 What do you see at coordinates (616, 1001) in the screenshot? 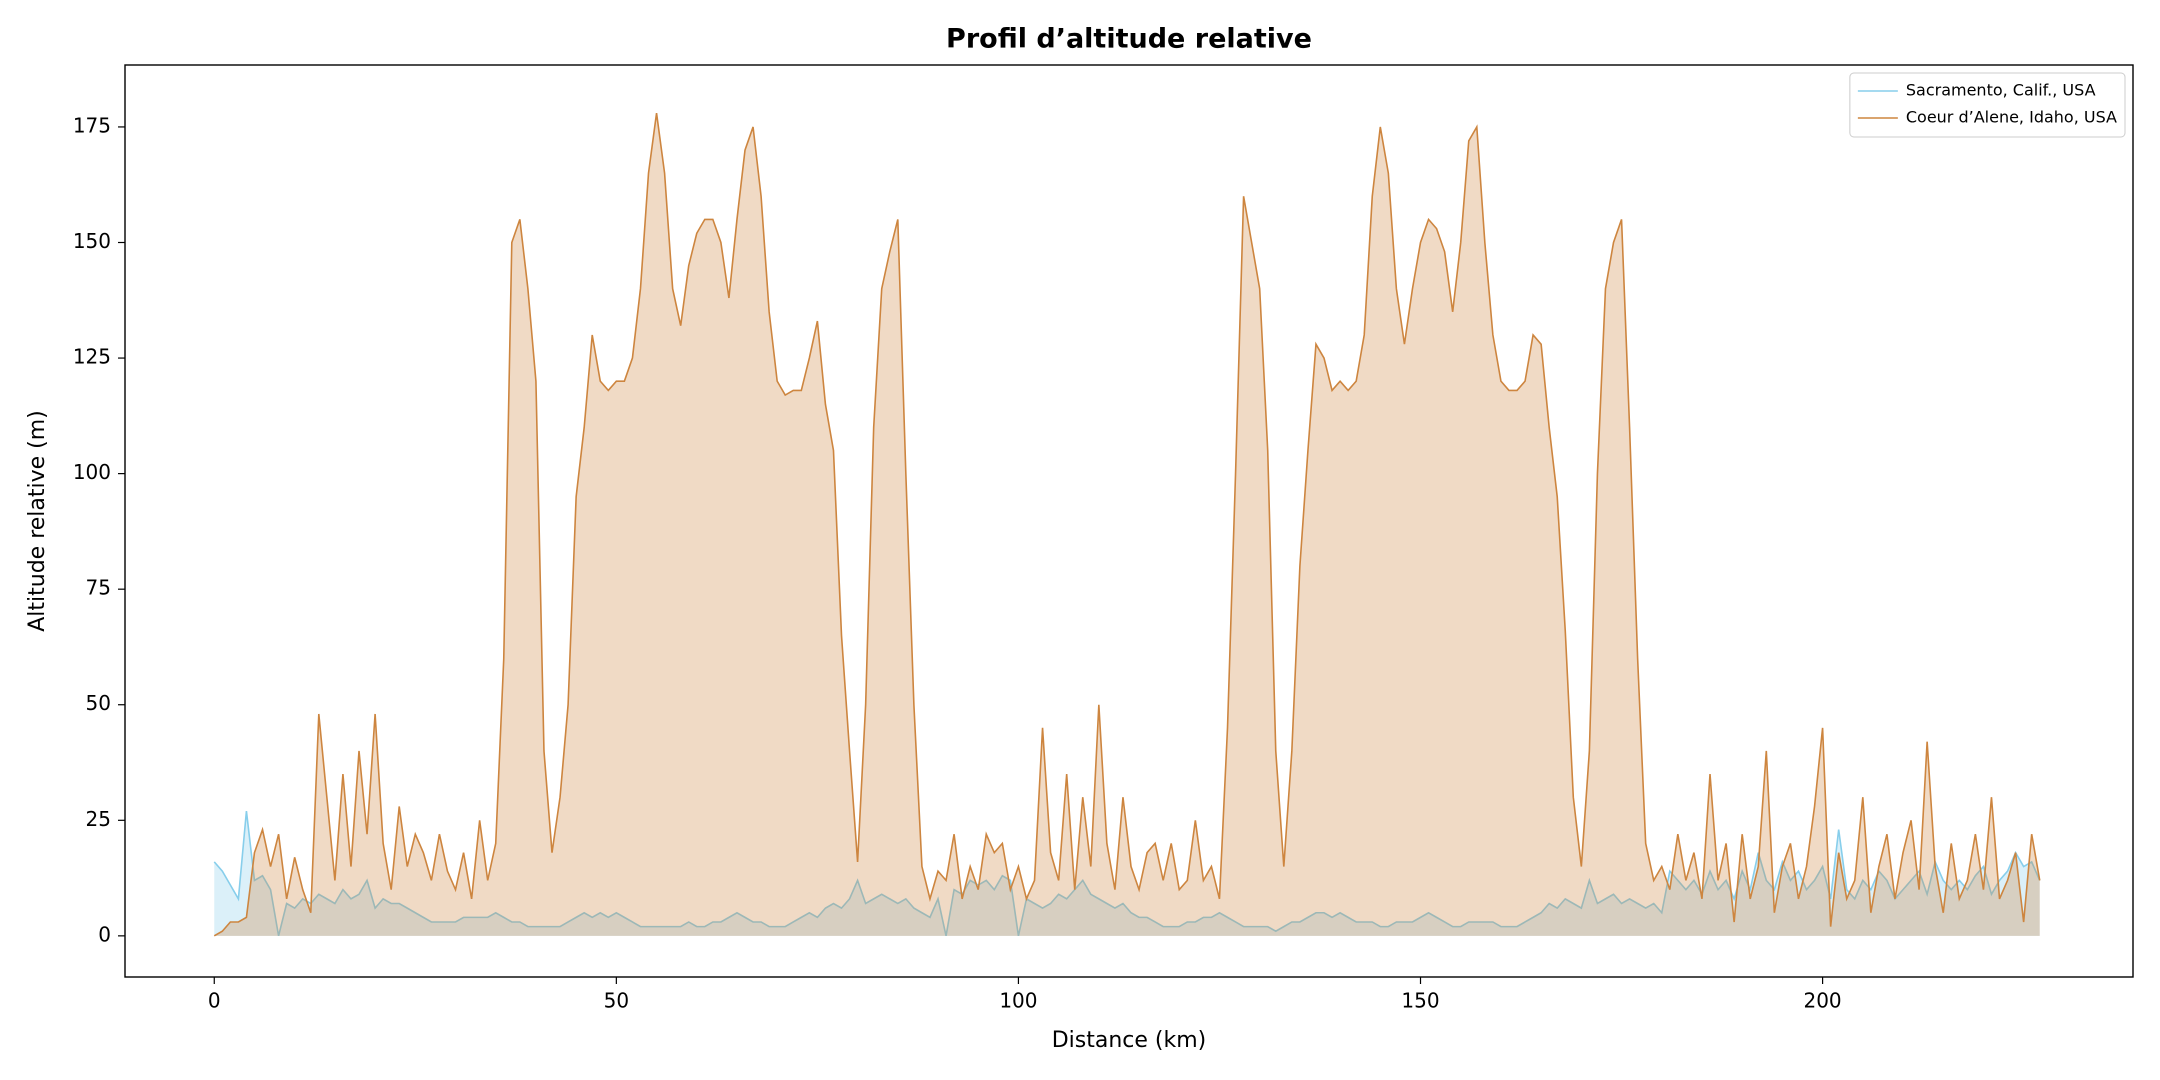
I see `x-tick-label: 50` at bounding box center [616, 1001].